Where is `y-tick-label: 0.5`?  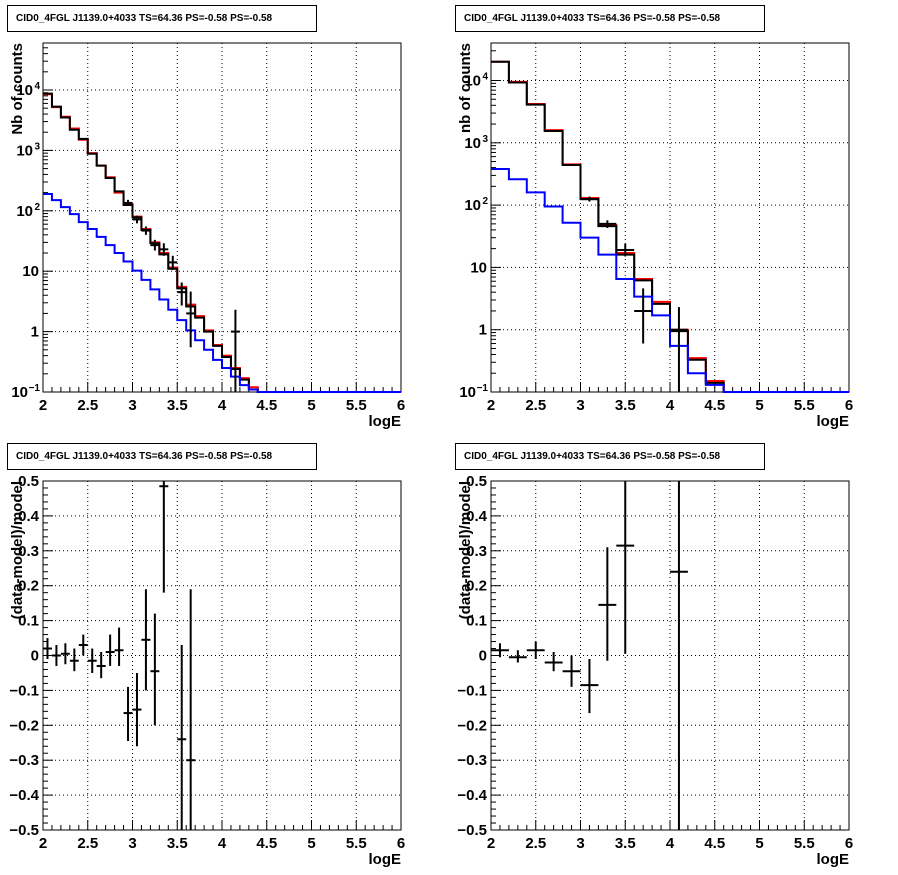 y-tick-label: 0.5 is located at coordinates (476, 481).